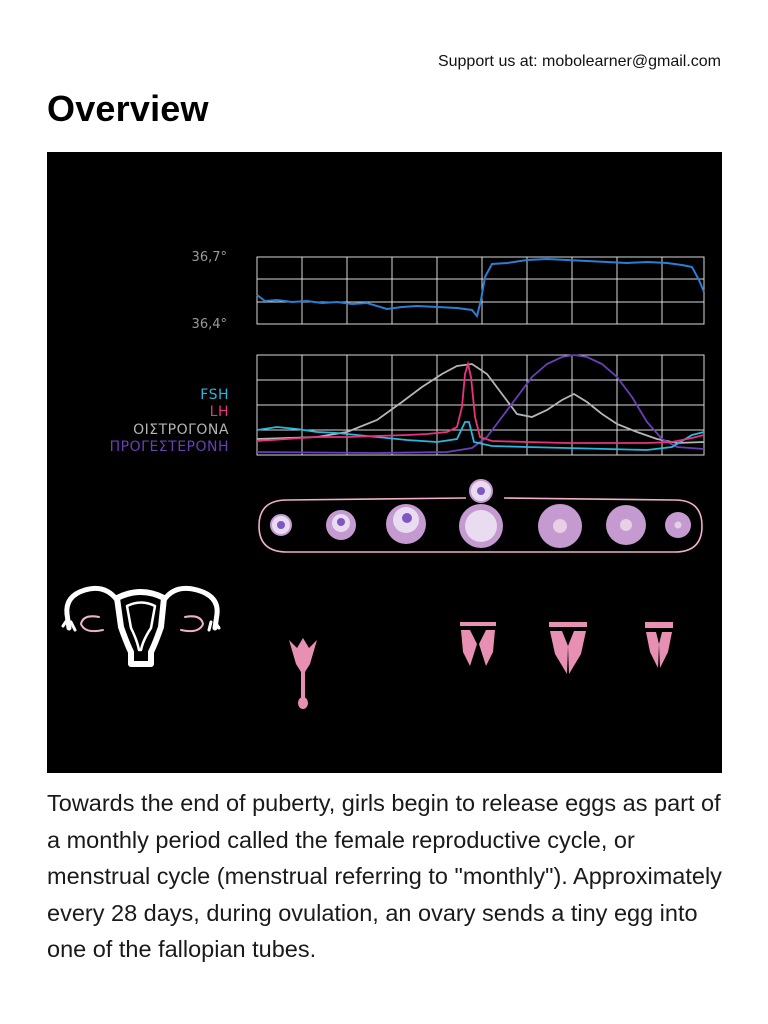  I want to click on ovary-follicle-band, so click(480, 516).